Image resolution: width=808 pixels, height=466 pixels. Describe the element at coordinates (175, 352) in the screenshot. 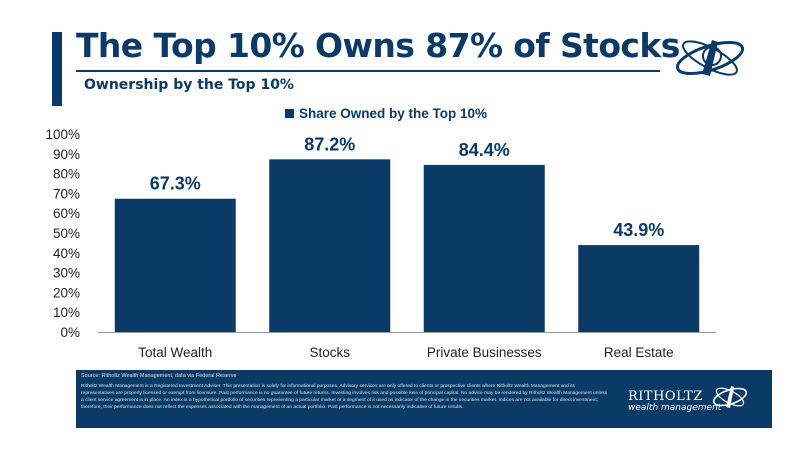

I see `x-tick-label: Total Wealth` at that location.